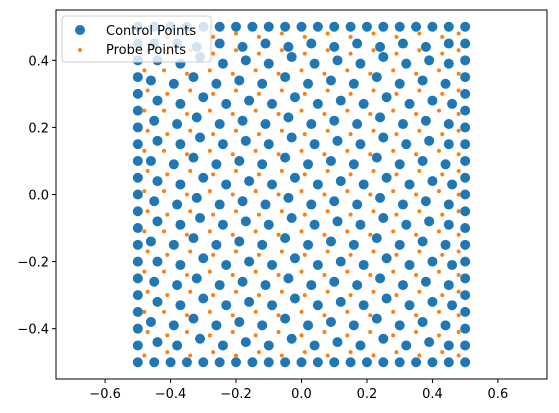  I want to click on x-tick-label: −0.2, so click(236, 394).